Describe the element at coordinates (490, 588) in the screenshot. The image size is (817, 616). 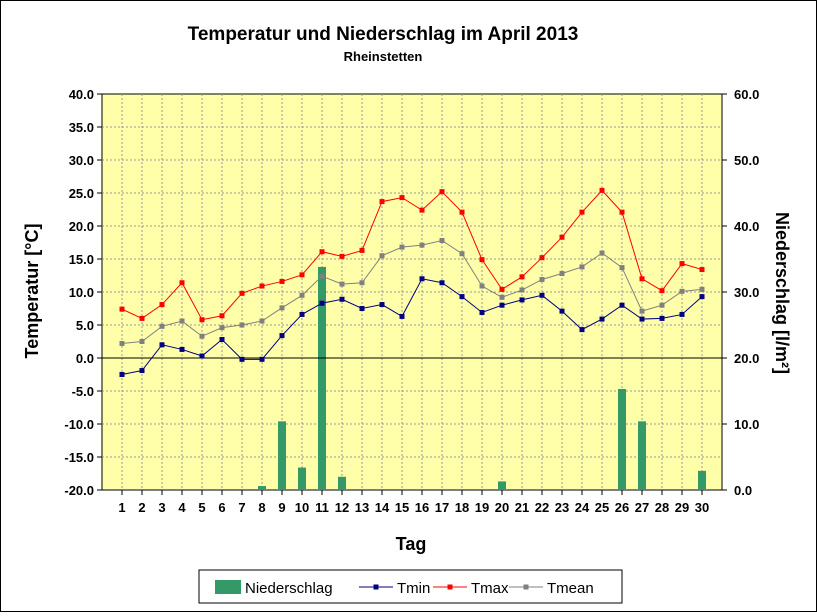
I see `legend-label-tmax: Tmax` at that location.